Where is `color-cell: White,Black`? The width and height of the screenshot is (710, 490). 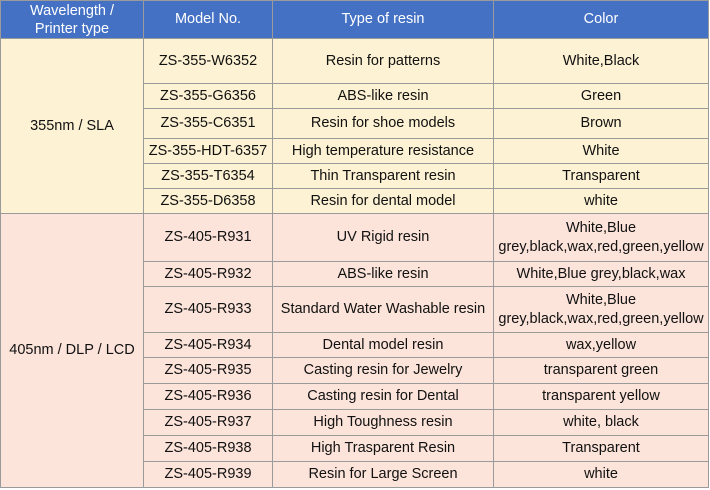
color-cell: White,Black is located at coordinates (601, 61).